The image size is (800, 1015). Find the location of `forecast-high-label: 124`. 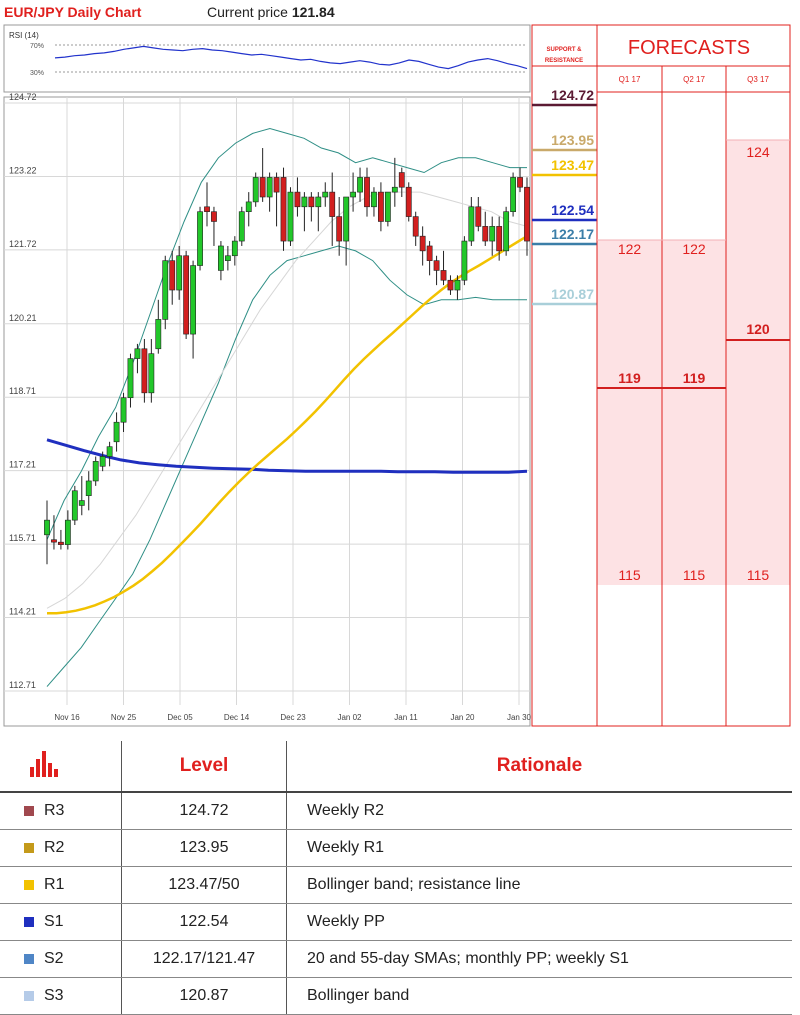

forecast-high-label: 124 is located at coordinates (758, 152).